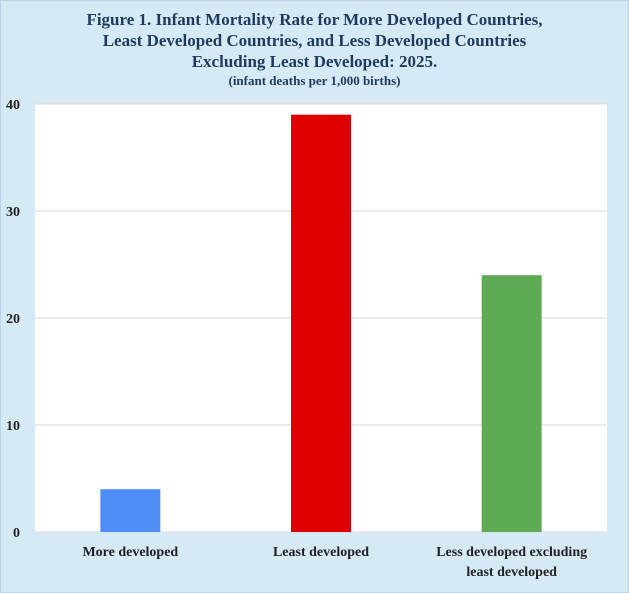  What do you see at coordinates (314, 80) in the screenshot?
I see `chart-subtitle: (infant deaths per 1,000 births)` at bounding box center [314, 80].